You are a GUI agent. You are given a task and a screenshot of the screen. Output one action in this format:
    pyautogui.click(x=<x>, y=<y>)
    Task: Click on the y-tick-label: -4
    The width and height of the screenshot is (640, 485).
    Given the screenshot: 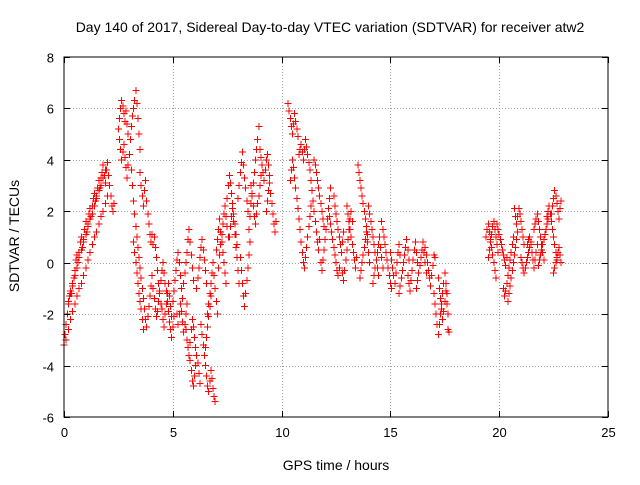 What is the action you would take?
    pyautogui.click(x=48, y=367)
    